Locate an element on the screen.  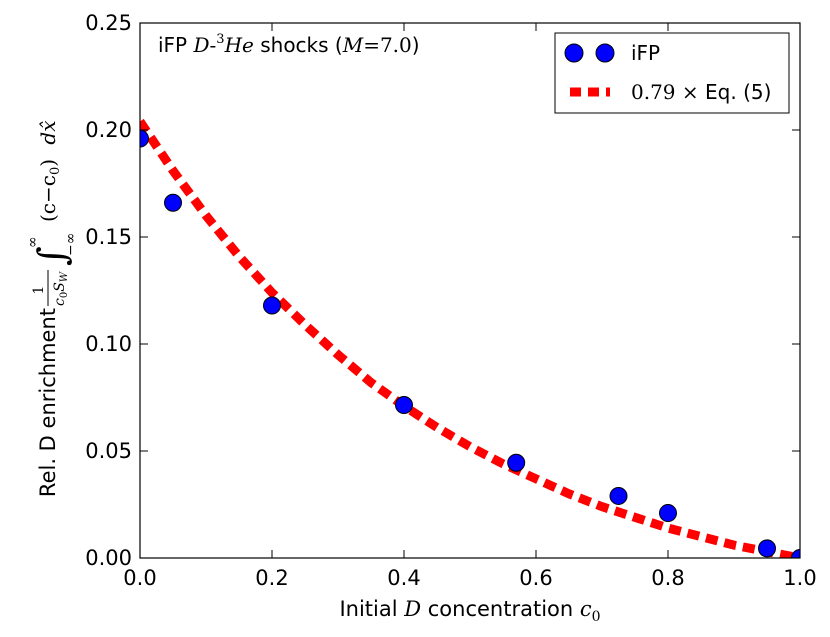
xlabel-c: c is located at coordinates (586, 609).